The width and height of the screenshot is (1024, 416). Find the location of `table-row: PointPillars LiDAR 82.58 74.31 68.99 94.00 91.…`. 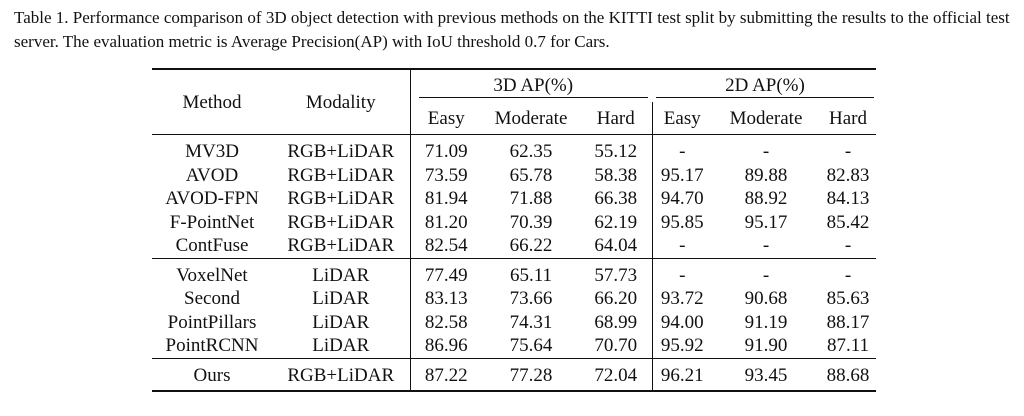

table-row: PointPillars LiDAR 82.58 74.31 68.99 94.00 91.… is located at coordinates (514, 322).